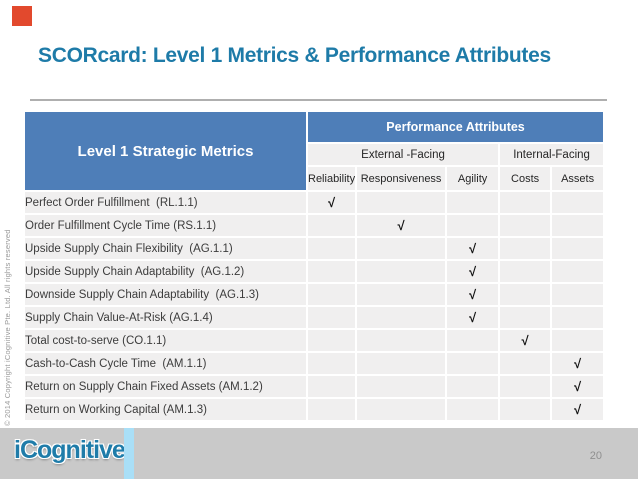  I want to click on table-header-row-2: External -Facing Internal-Facing, so click(315, 154).